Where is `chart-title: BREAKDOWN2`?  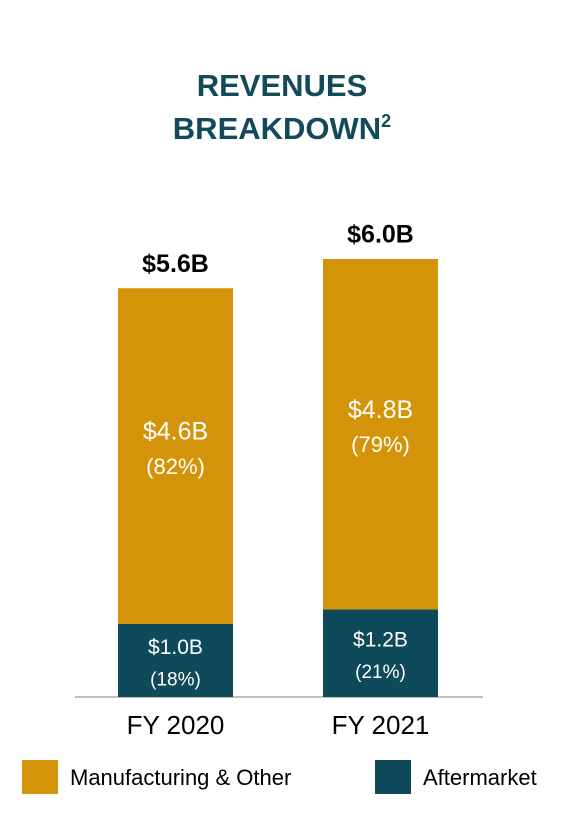 chart-title: BREAKDOWN2 is located at coordinates (282, 128).